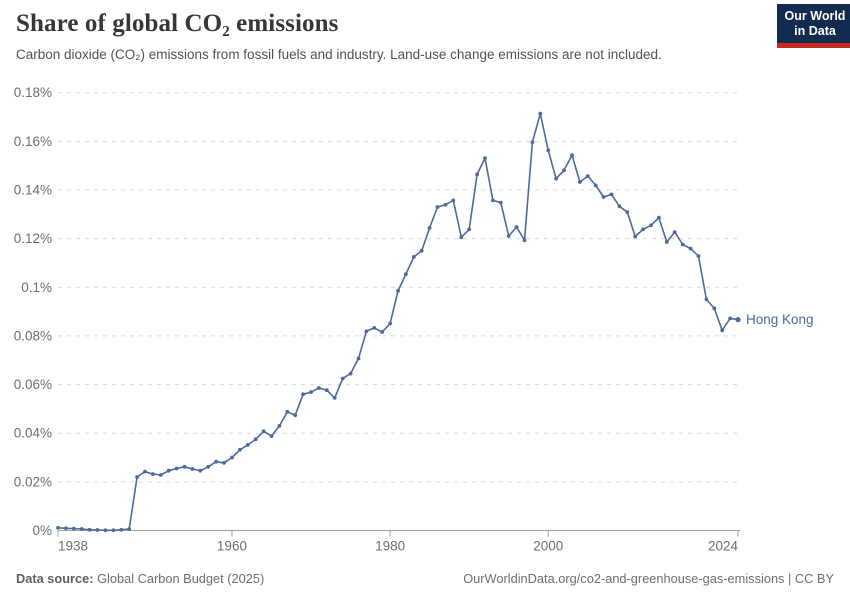 The width and height of the screenshot is (850, 600). I want to click on data-point-last, so click(738, 320).